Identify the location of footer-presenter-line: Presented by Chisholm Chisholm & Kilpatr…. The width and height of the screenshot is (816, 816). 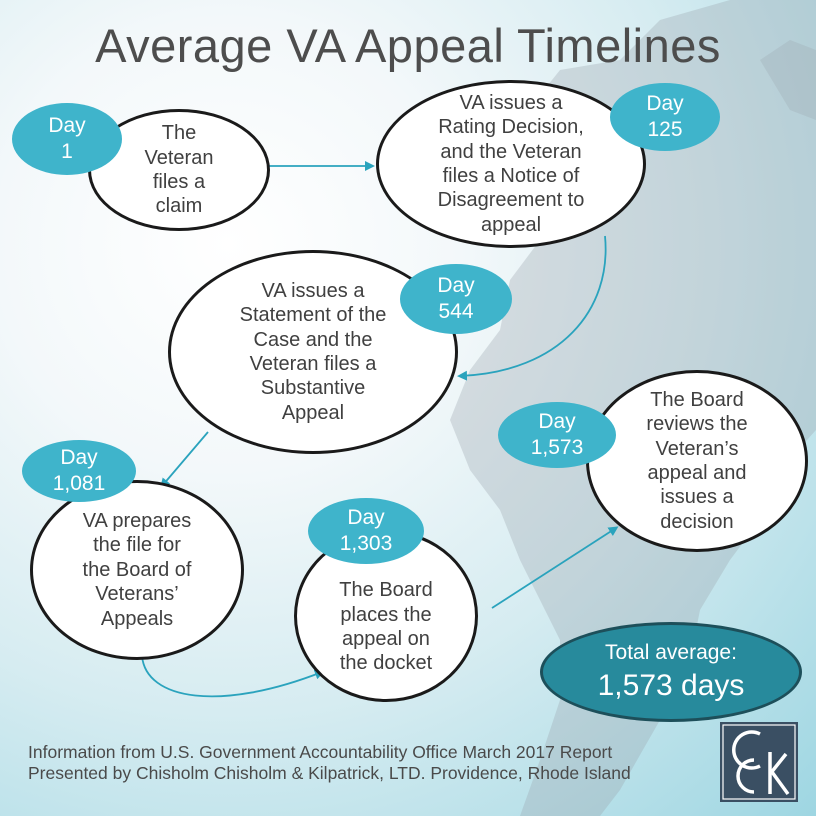
(329, 773).